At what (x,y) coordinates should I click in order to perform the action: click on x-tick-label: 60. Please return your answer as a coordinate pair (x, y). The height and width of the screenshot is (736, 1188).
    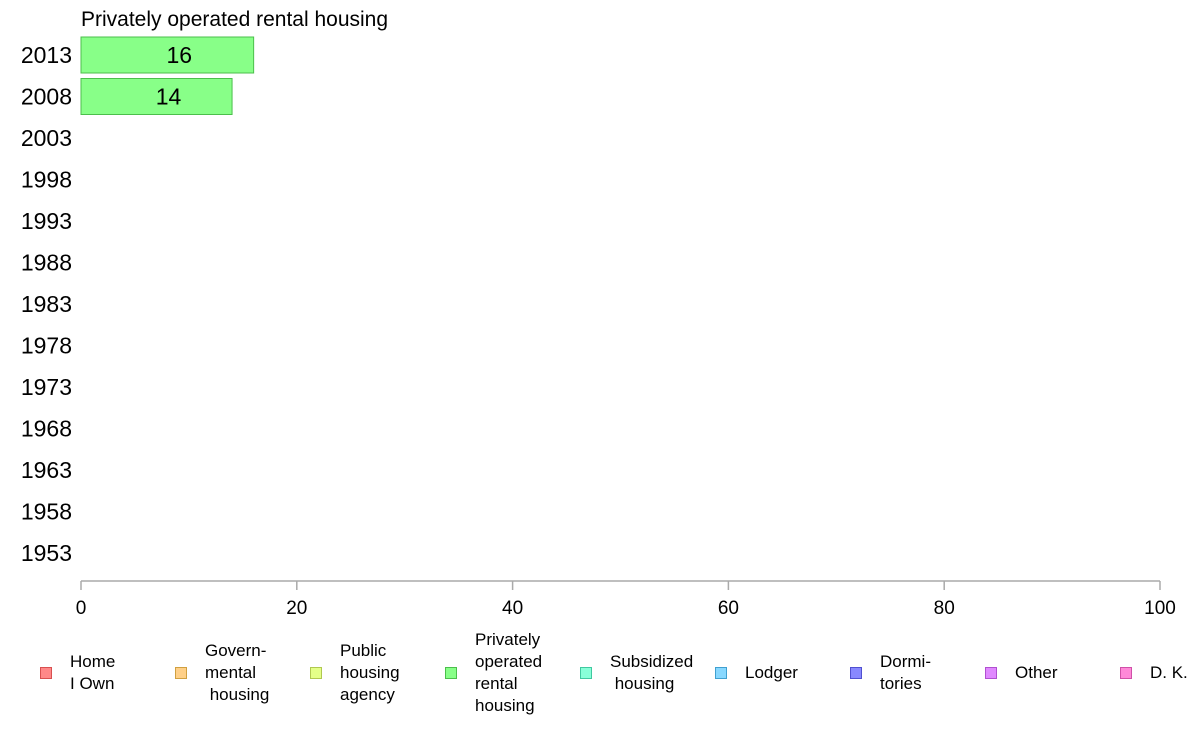
    Looking at the image, I should click on (728, 608).